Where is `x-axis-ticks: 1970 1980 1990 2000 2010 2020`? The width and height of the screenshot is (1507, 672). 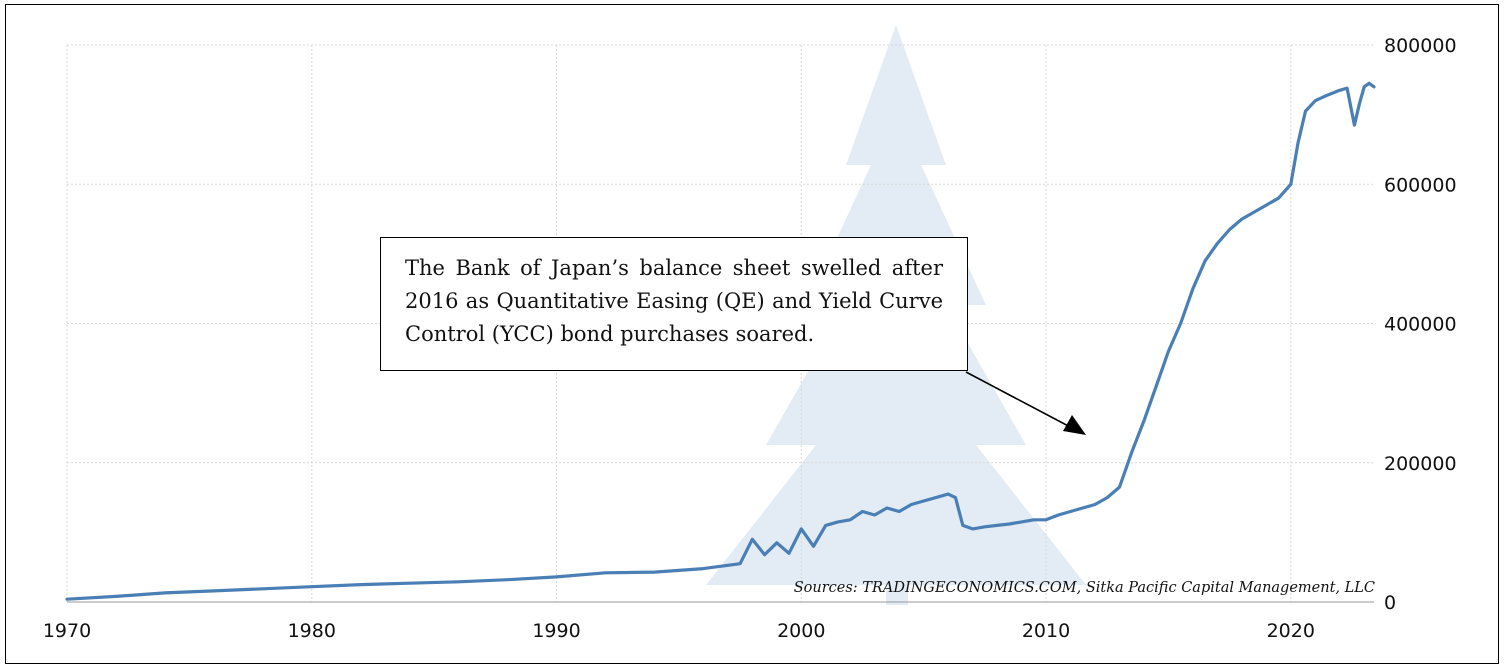
x-axis-ticks: 1970 1980 1990 2000 2010 2020 is located at coordinates (679, 631).